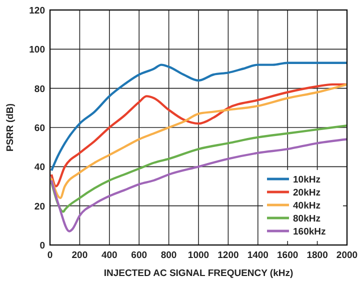 This screenshot has height=282, width=364. What do you see at coordinates (37, 50) in the screenshot?
I see `y-tick-label: 100` at bounding box center [37, 50].